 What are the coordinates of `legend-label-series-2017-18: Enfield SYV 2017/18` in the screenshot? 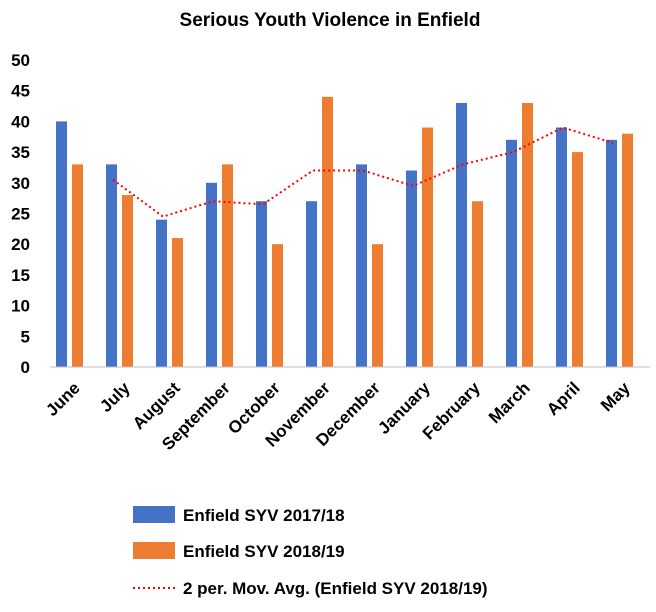 It's located at (264, 515).